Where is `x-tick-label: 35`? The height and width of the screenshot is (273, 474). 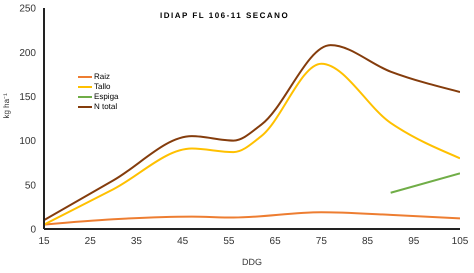
x-tick-label: 35 is located at coordinates (136, 242).